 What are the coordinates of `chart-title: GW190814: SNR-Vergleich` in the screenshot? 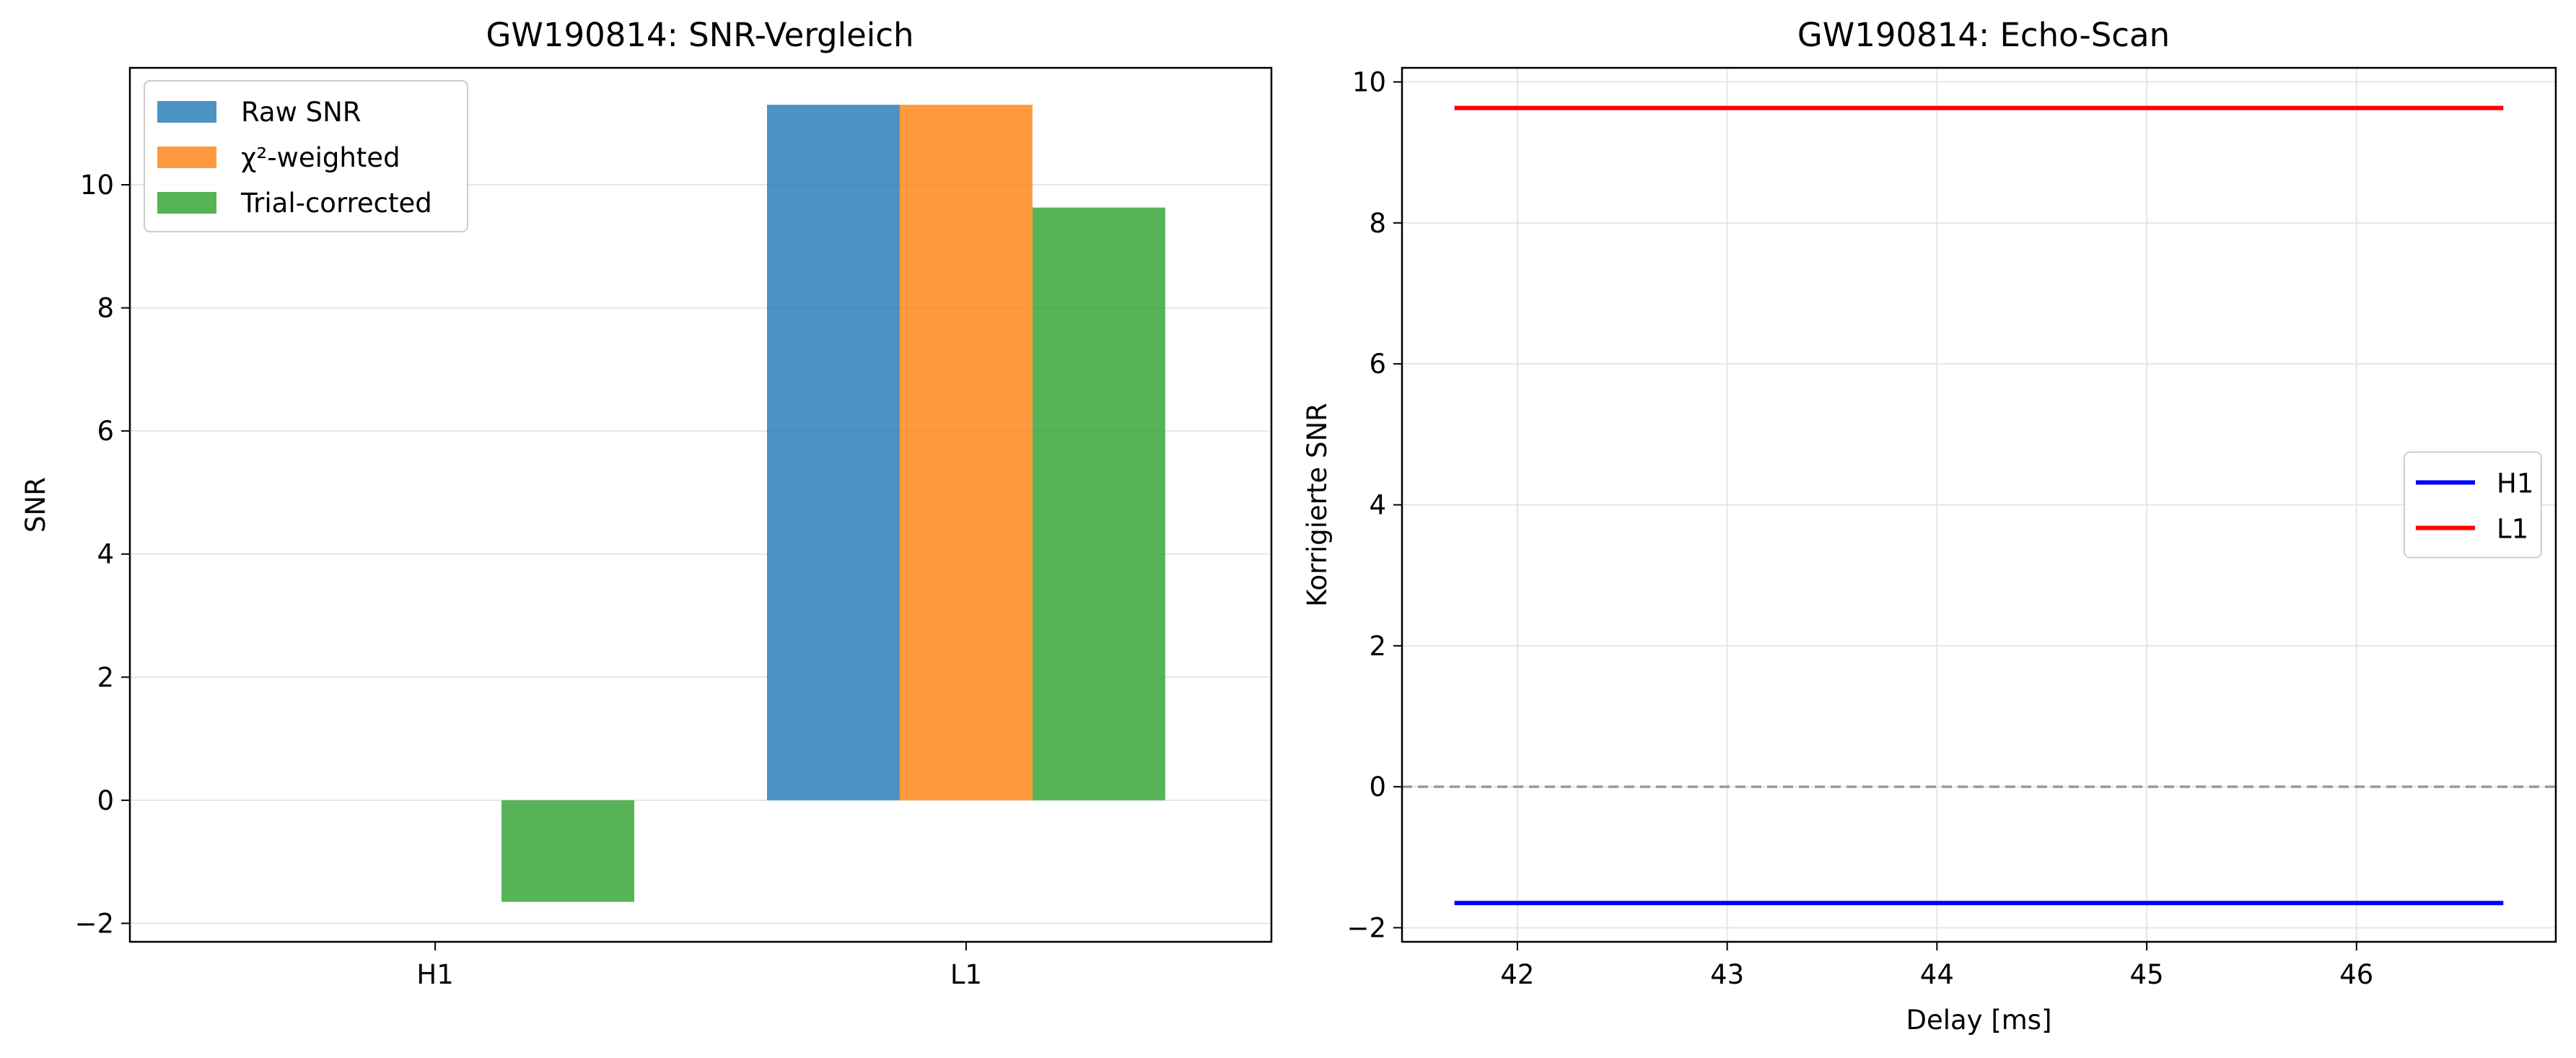 It's located at (700, 35).